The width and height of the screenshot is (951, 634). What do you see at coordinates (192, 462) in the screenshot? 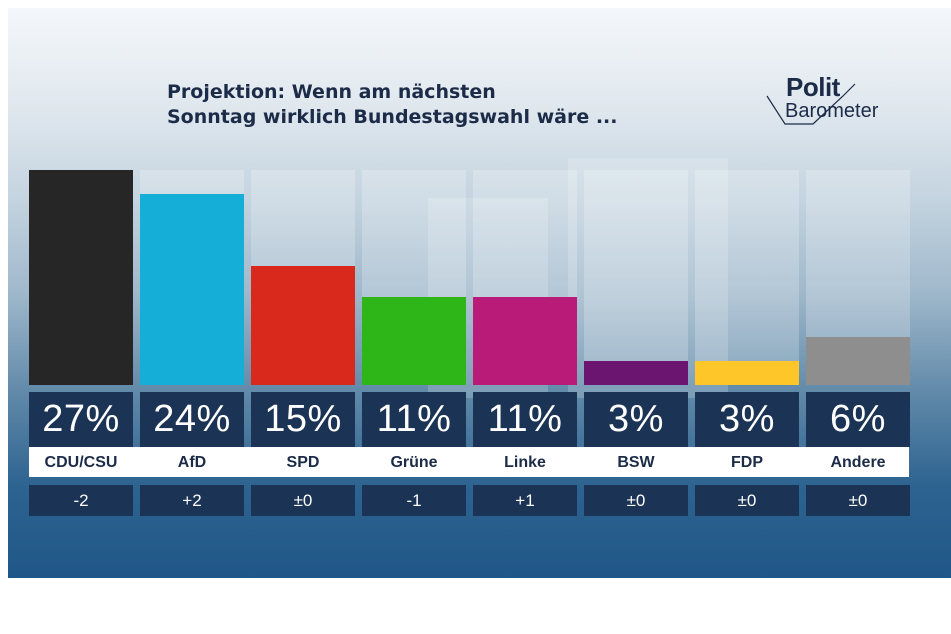
I see `category-label: AfD` at bounding box center [192, 462].